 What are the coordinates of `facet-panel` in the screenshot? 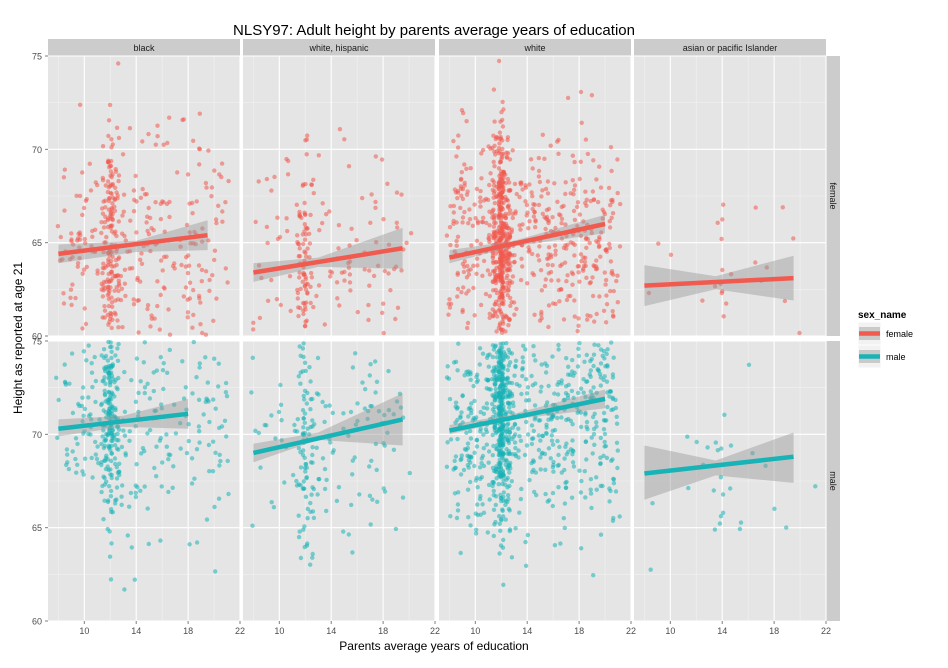 It's located at (535, 196).